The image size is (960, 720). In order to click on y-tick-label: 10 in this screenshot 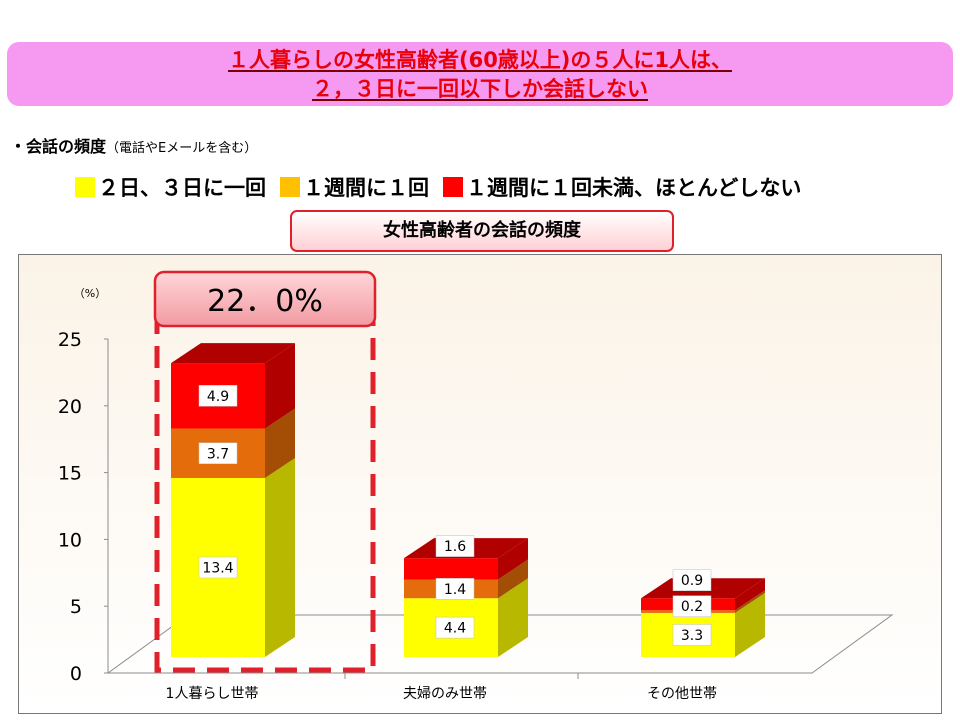, I will do `click(70, 540)`.